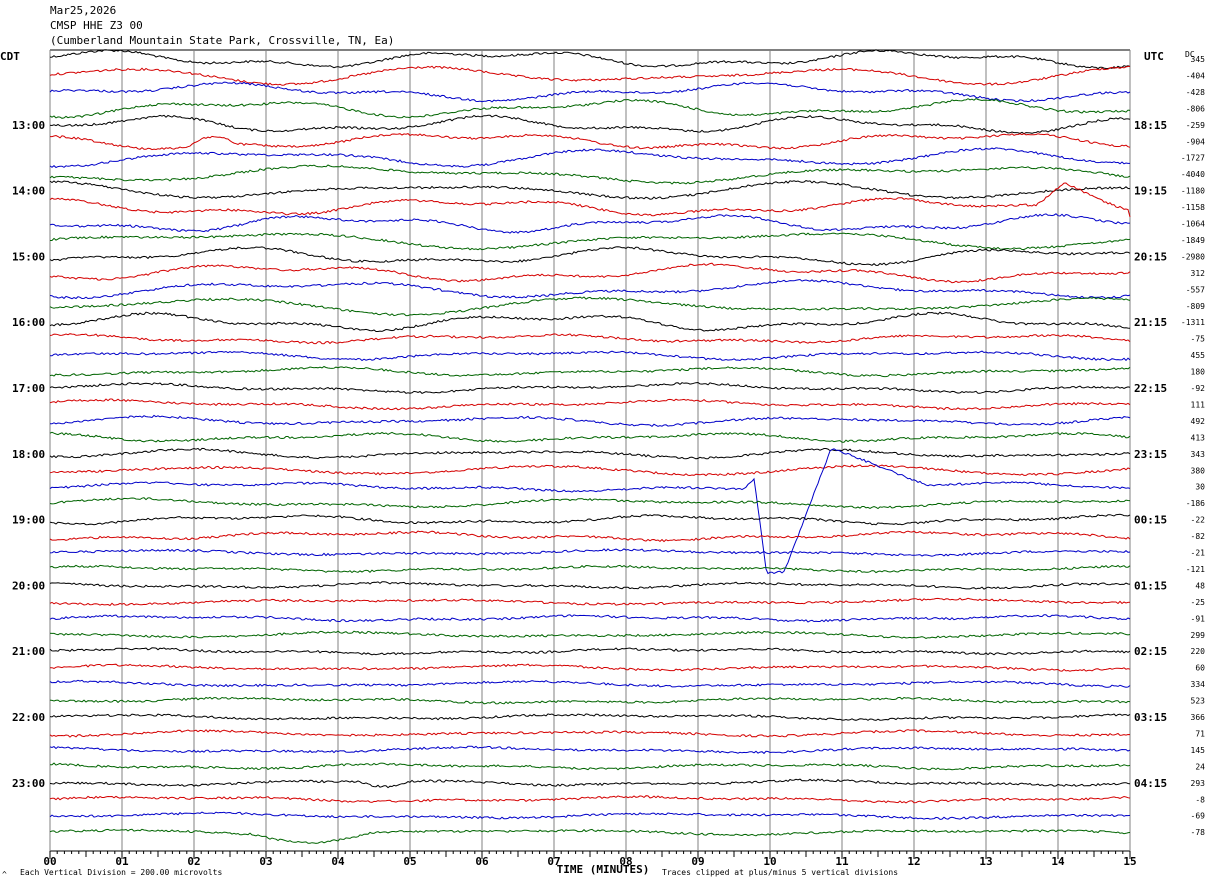 The width and height of the screenshot is (1210, 886). What do you see at coordinates (1150, 717) in the screenshot?
I see `utc-hour-label: 03:15` at bounding box center [1150, 717].